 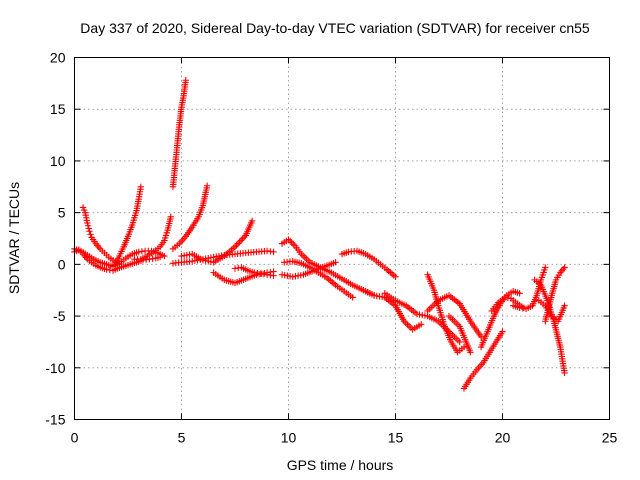 I want to click on x-tick-label: 10, so click(x=289, y=438).